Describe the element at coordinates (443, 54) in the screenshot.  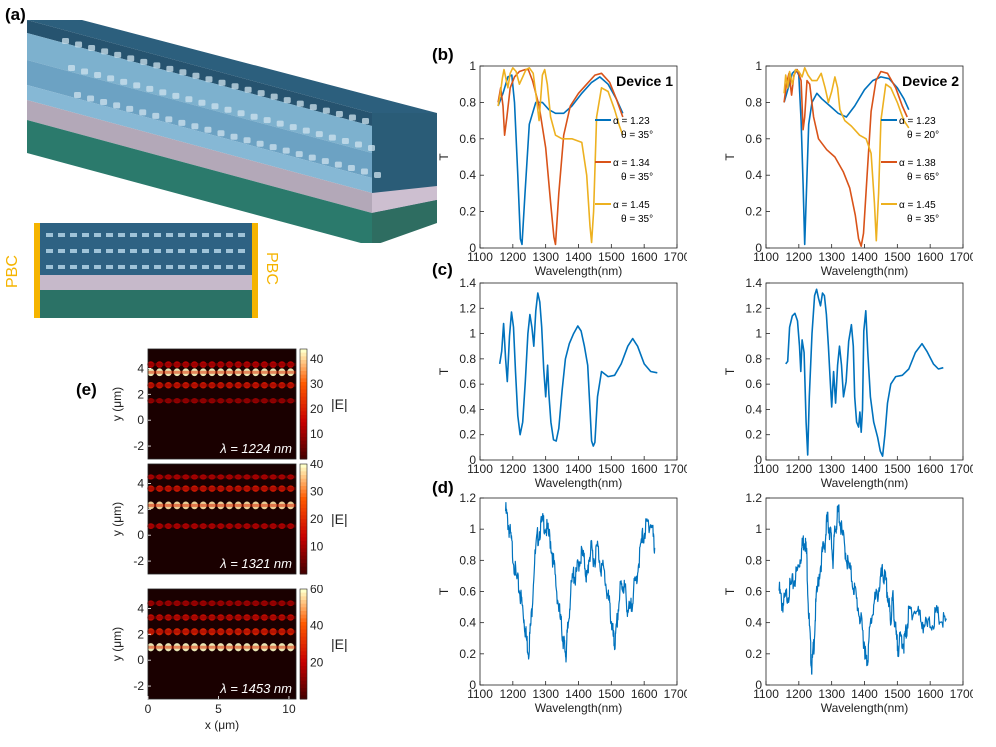
I see `panel-label-b: (b)` at that location.